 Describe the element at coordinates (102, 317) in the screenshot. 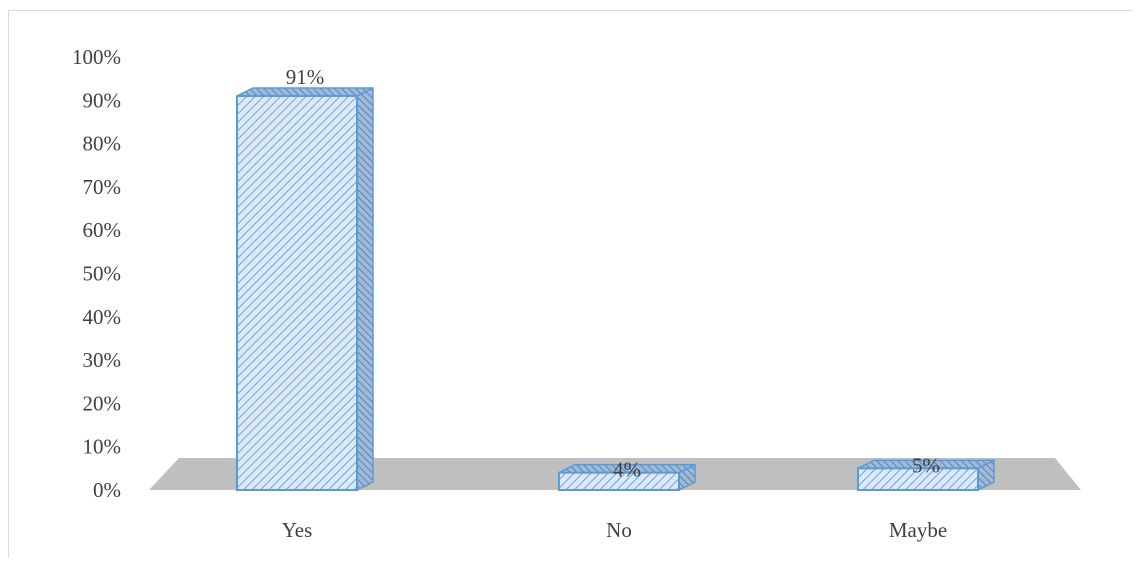

I see `y-tick-label: 40%` at that location.